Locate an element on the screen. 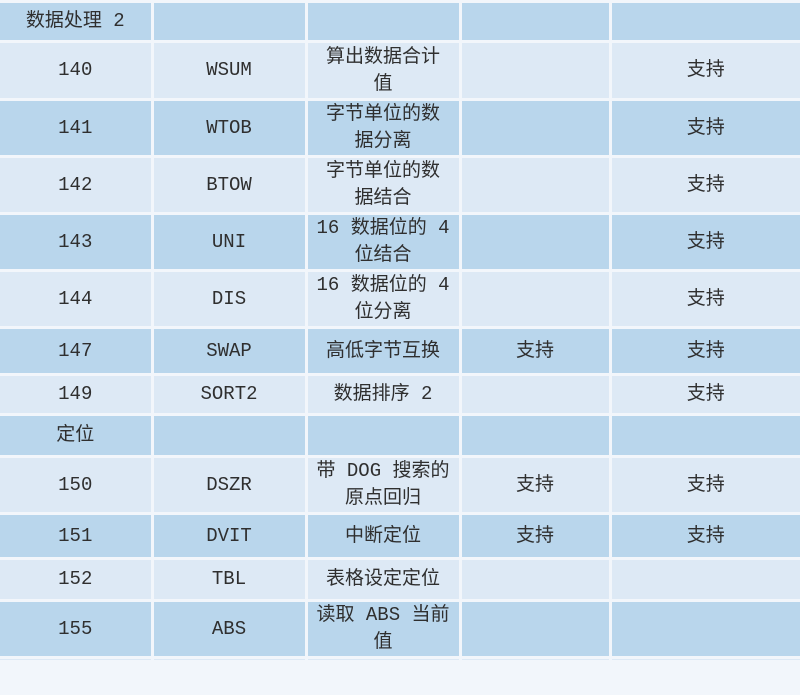 The image size is (800, 695). col-desc-cell: 高低字节互换 is located at coordinates (383, 351).